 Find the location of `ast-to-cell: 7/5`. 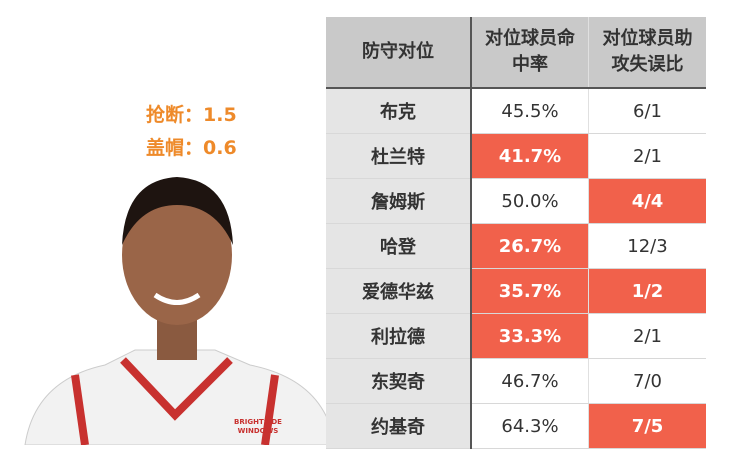

ast-to-cell: 7/5 is located at coordinates (647, 426).